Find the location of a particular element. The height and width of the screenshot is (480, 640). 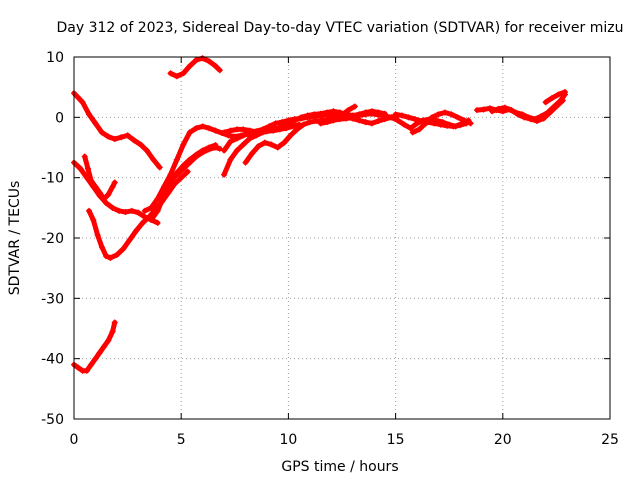

y-tick-label: -50 is located at coordinates (52, 420).